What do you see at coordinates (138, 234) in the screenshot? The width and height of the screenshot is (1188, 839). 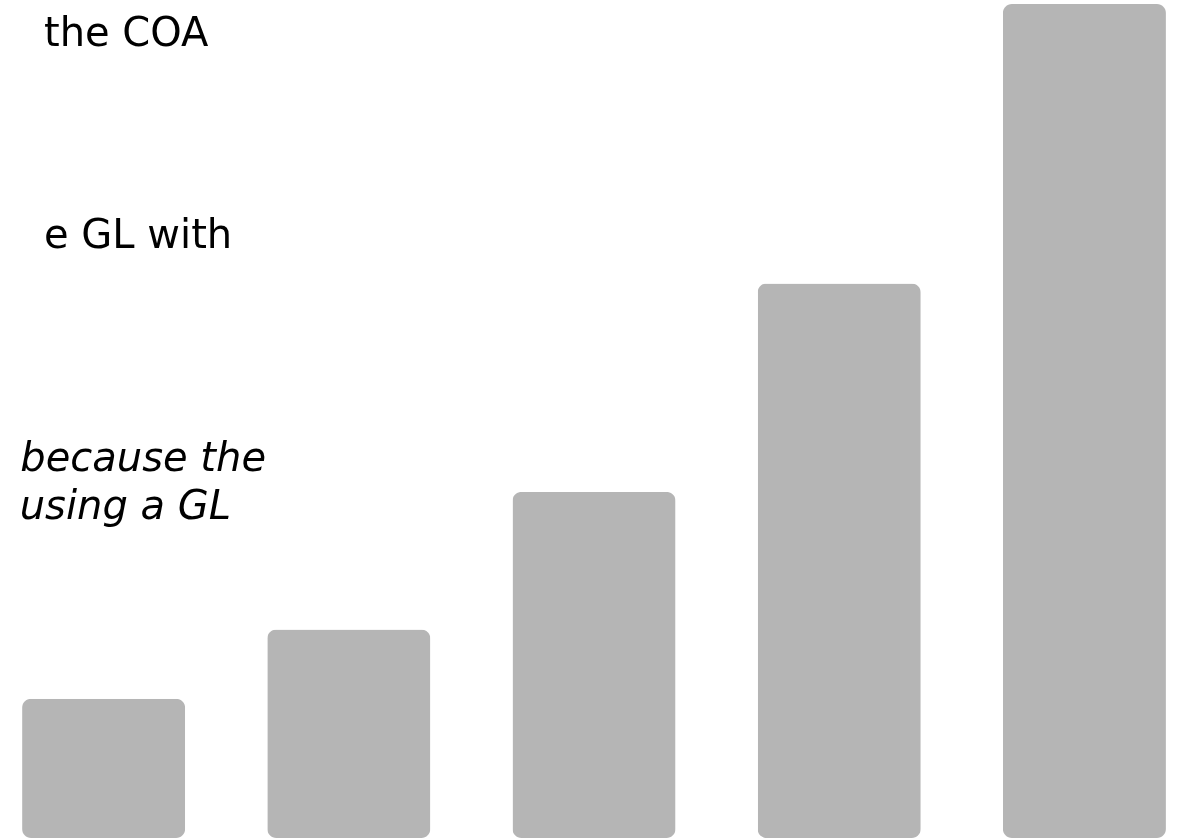 I see `annotation: e GL with` at bounding box center [138, 234].